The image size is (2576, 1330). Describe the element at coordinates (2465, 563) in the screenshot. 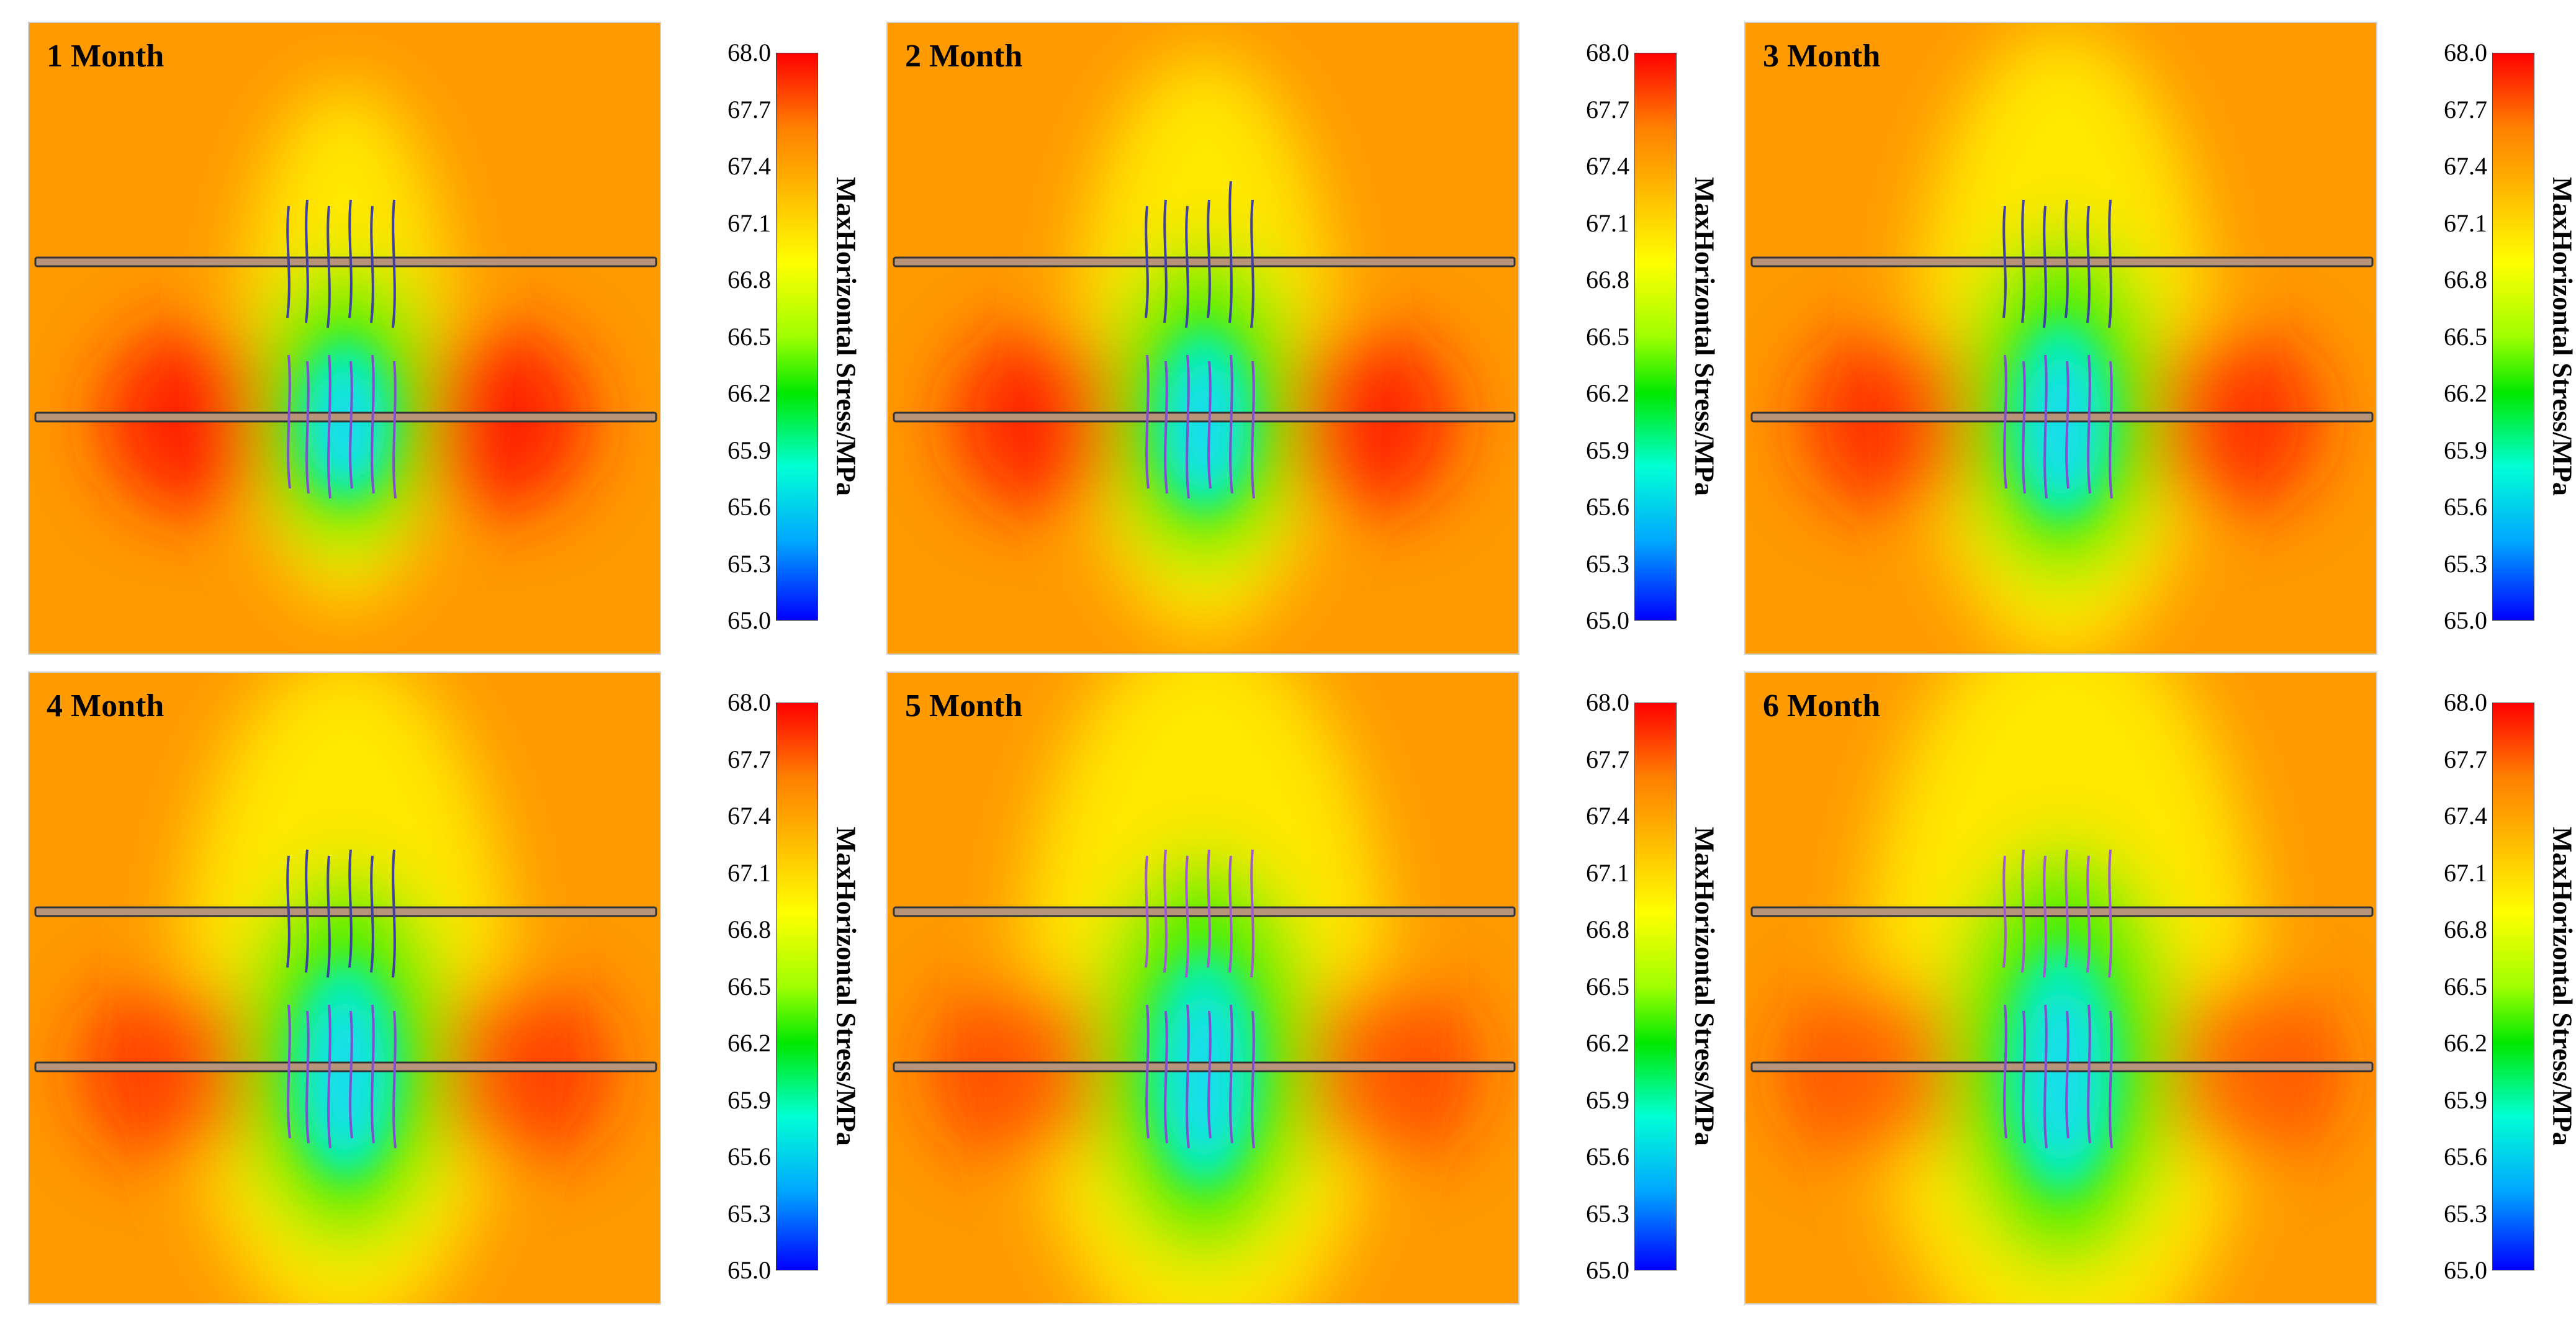

I see `colorbar-tick-label: 65.3` at that location.